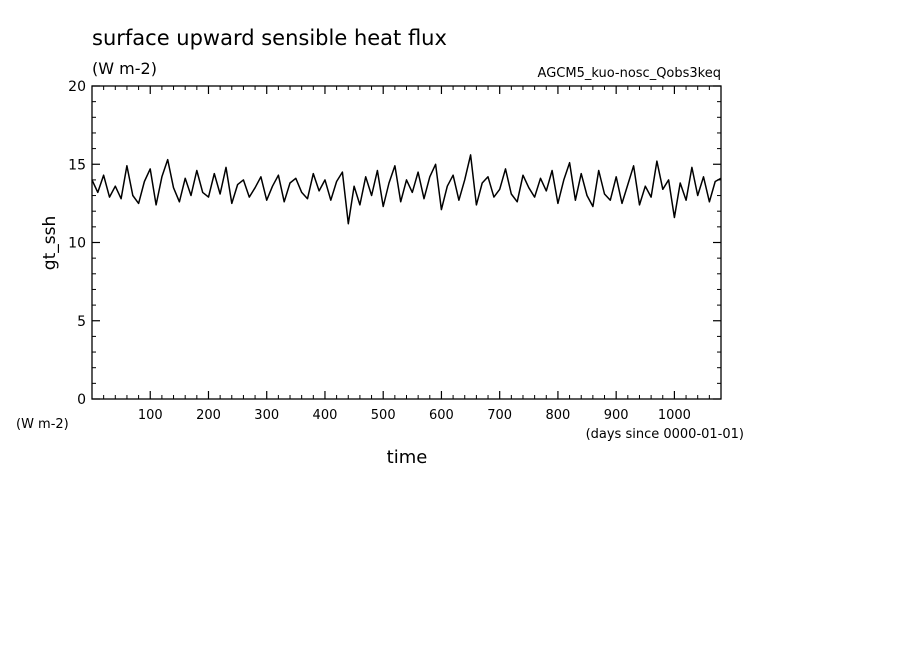 The image size is (904, 654). I want to click on y-axis-label: gt_ssh, so click(50, 243).